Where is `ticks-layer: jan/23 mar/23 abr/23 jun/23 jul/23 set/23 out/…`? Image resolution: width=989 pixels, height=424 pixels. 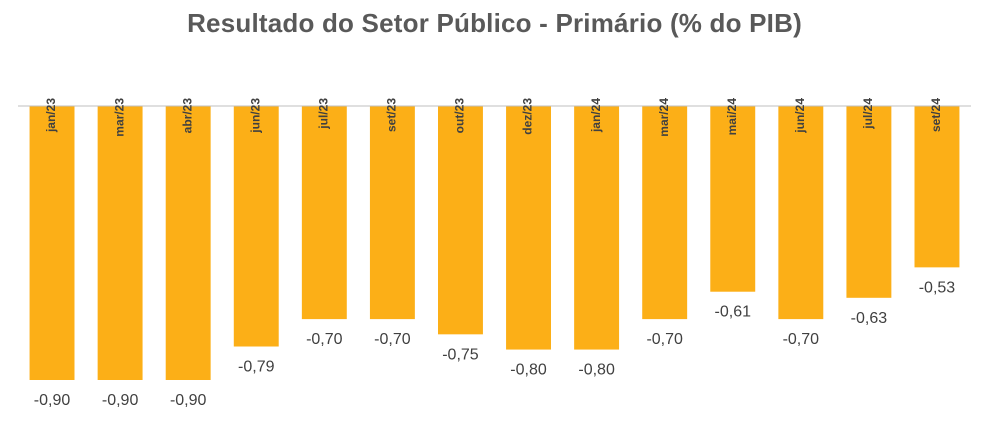
ticks-layer: jan/23 mar/23 abr/23 jun/23 jul/23 set/23 out/… is located at coordinates (493, 117).